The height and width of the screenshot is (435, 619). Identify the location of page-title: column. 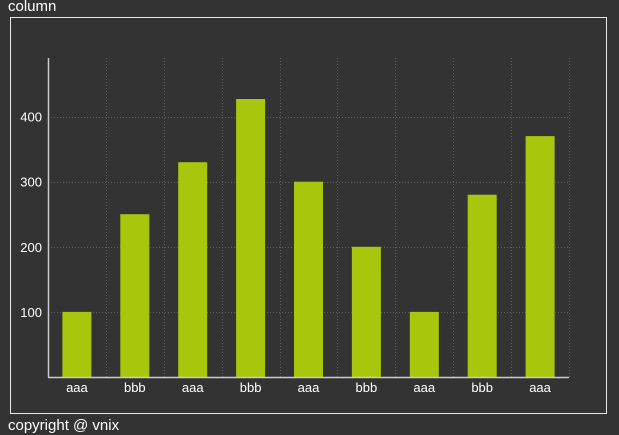
(32, 7).